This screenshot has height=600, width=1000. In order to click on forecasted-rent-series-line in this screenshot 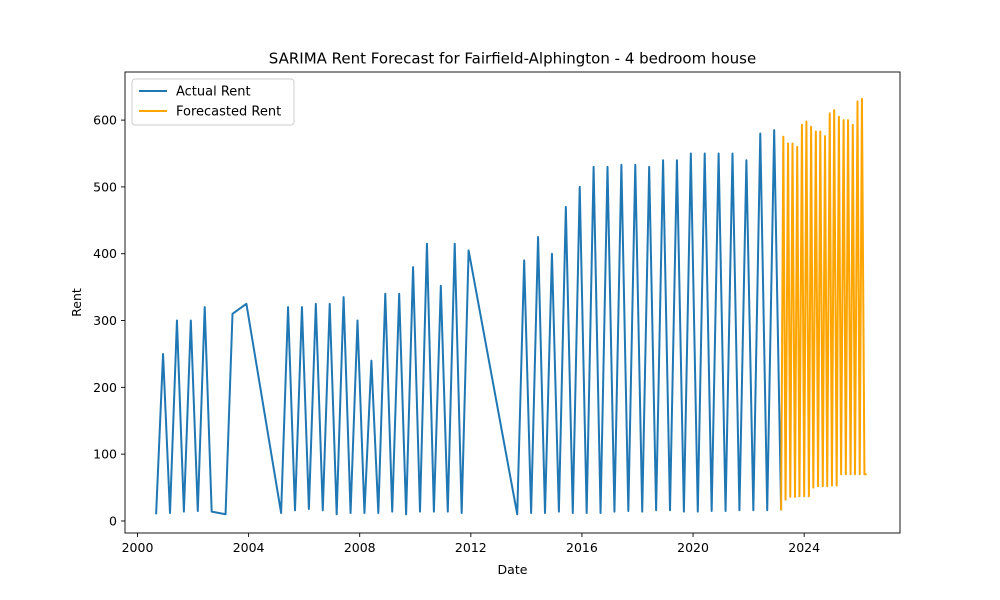, I will do `click(823, 304)`.